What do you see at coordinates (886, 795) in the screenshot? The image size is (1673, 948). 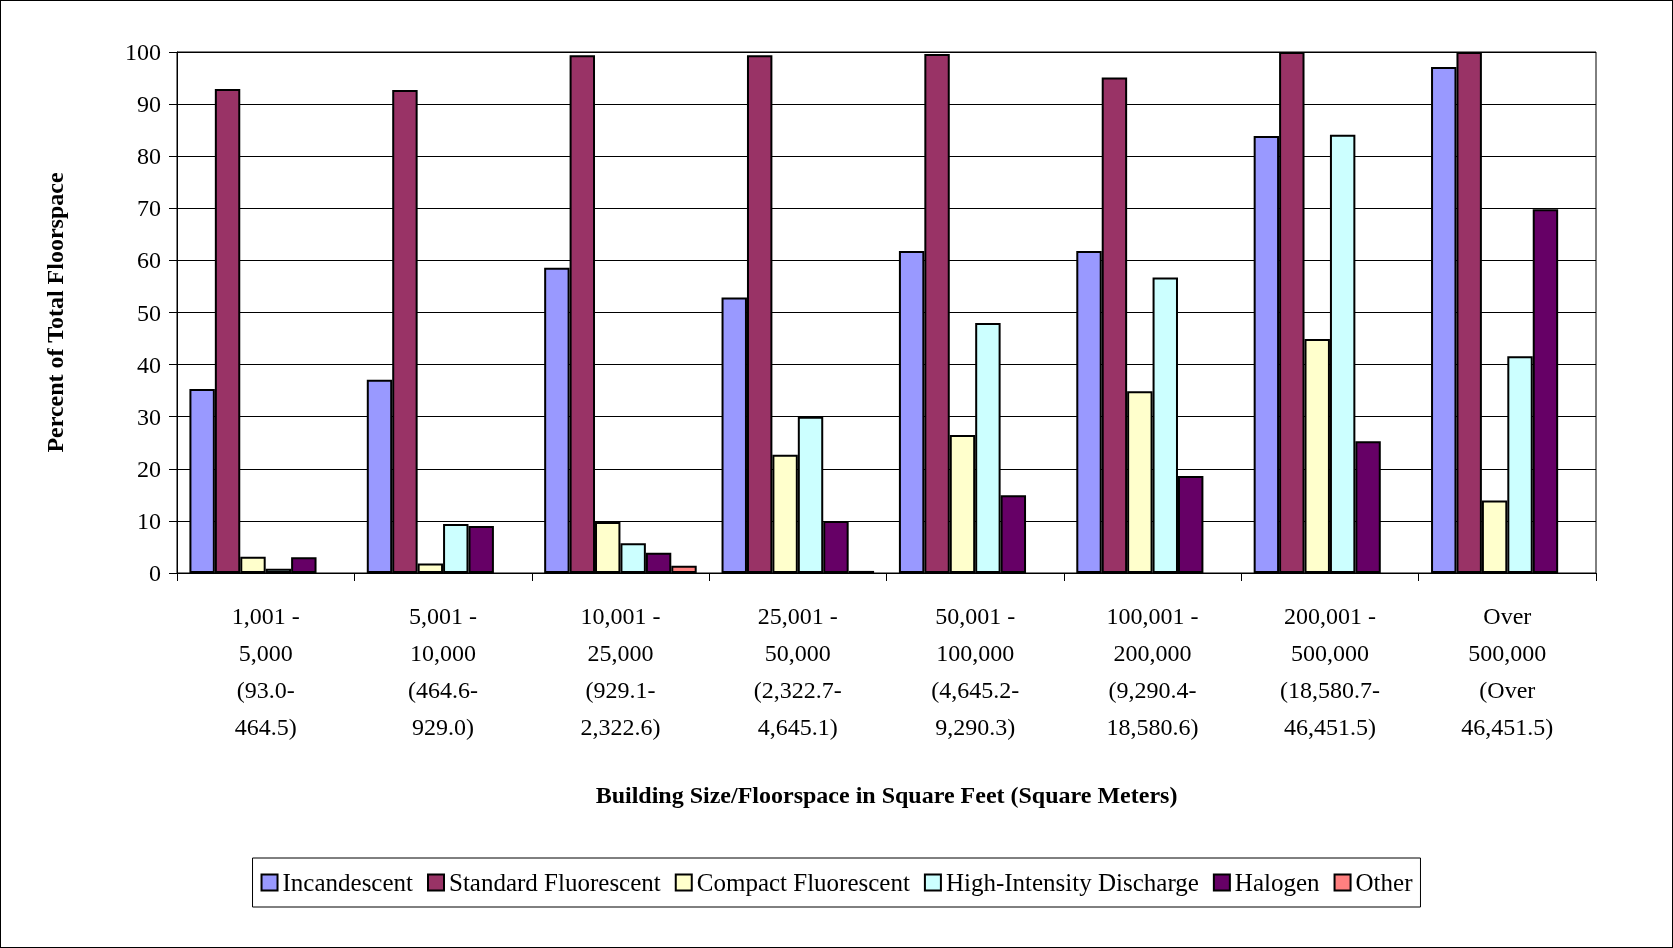 I see `x-axis-title: Building Size/Floorspace in Square Feet (Square Meters)` at bounding box center [886, 795].